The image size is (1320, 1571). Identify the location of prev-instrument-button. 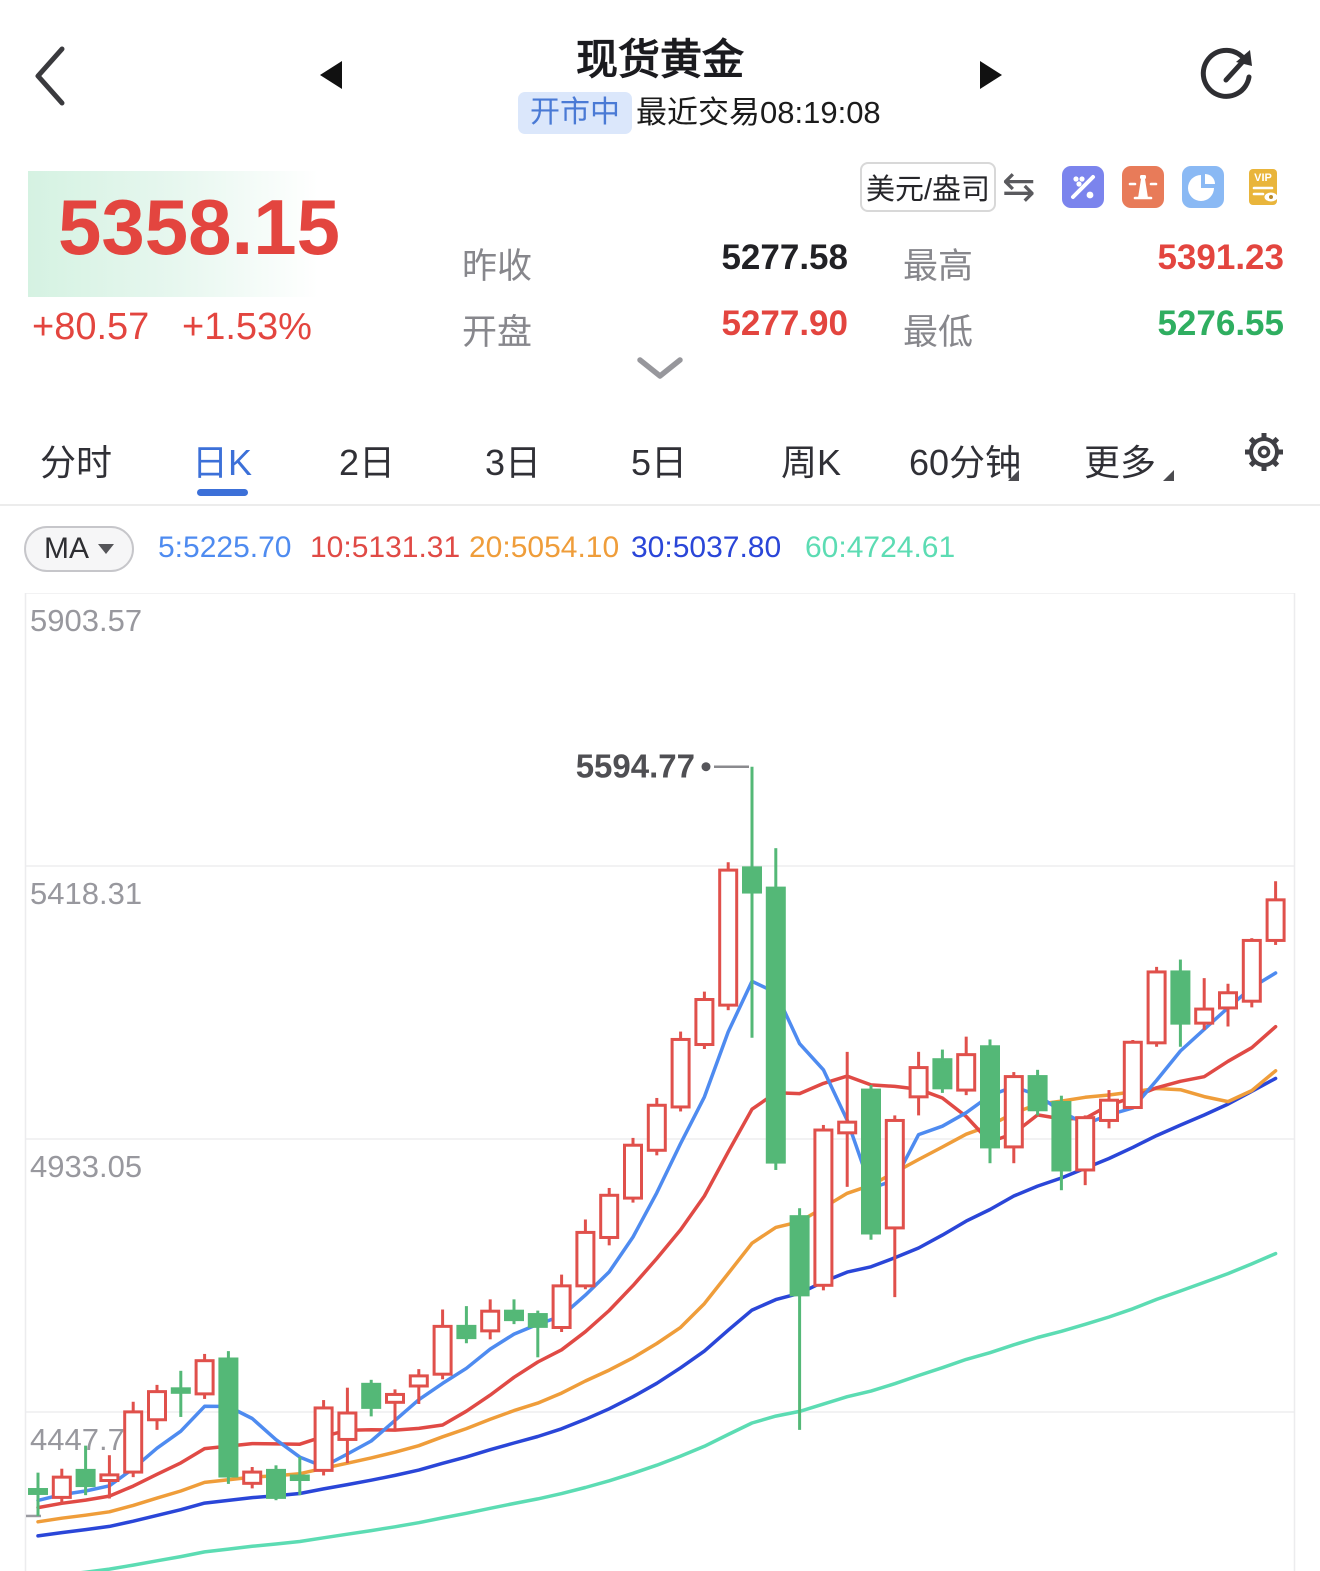
(331, 75).